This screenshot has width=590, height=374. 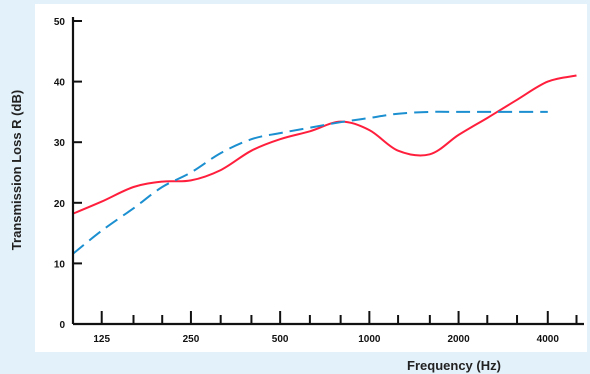 What do you see at coordinates (62, 325) in the screenshot?
I see `y-tick-label-0: 0` at bounding box center [62, 325].